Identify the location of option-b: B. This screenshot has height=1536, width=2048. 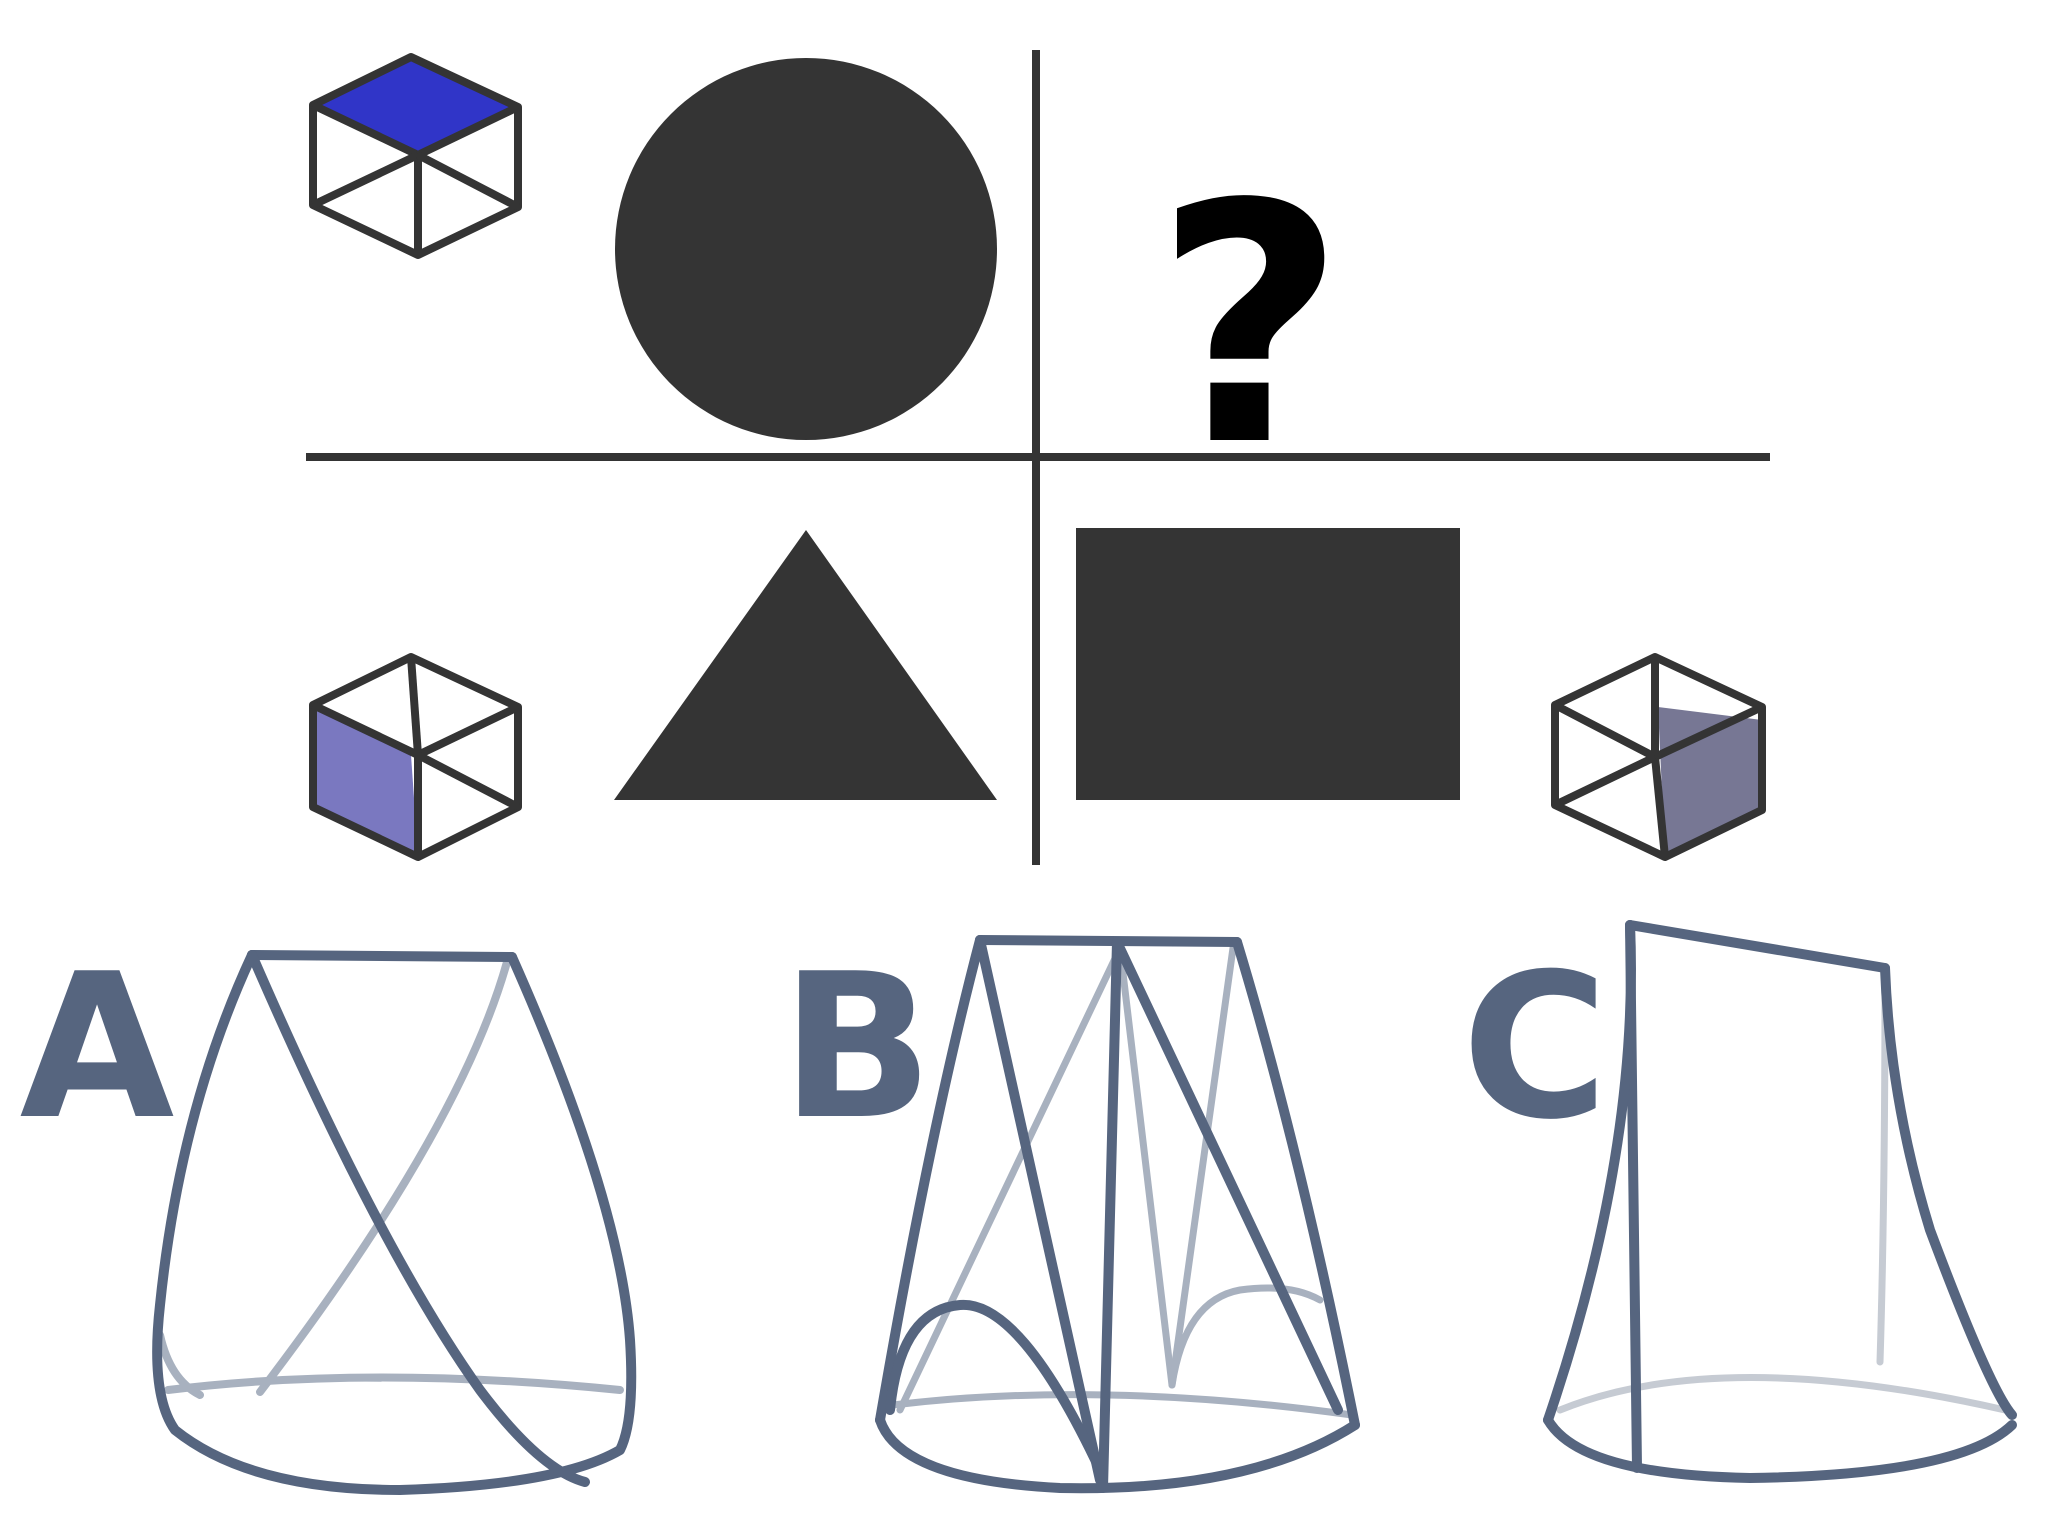
(1070, 1212).